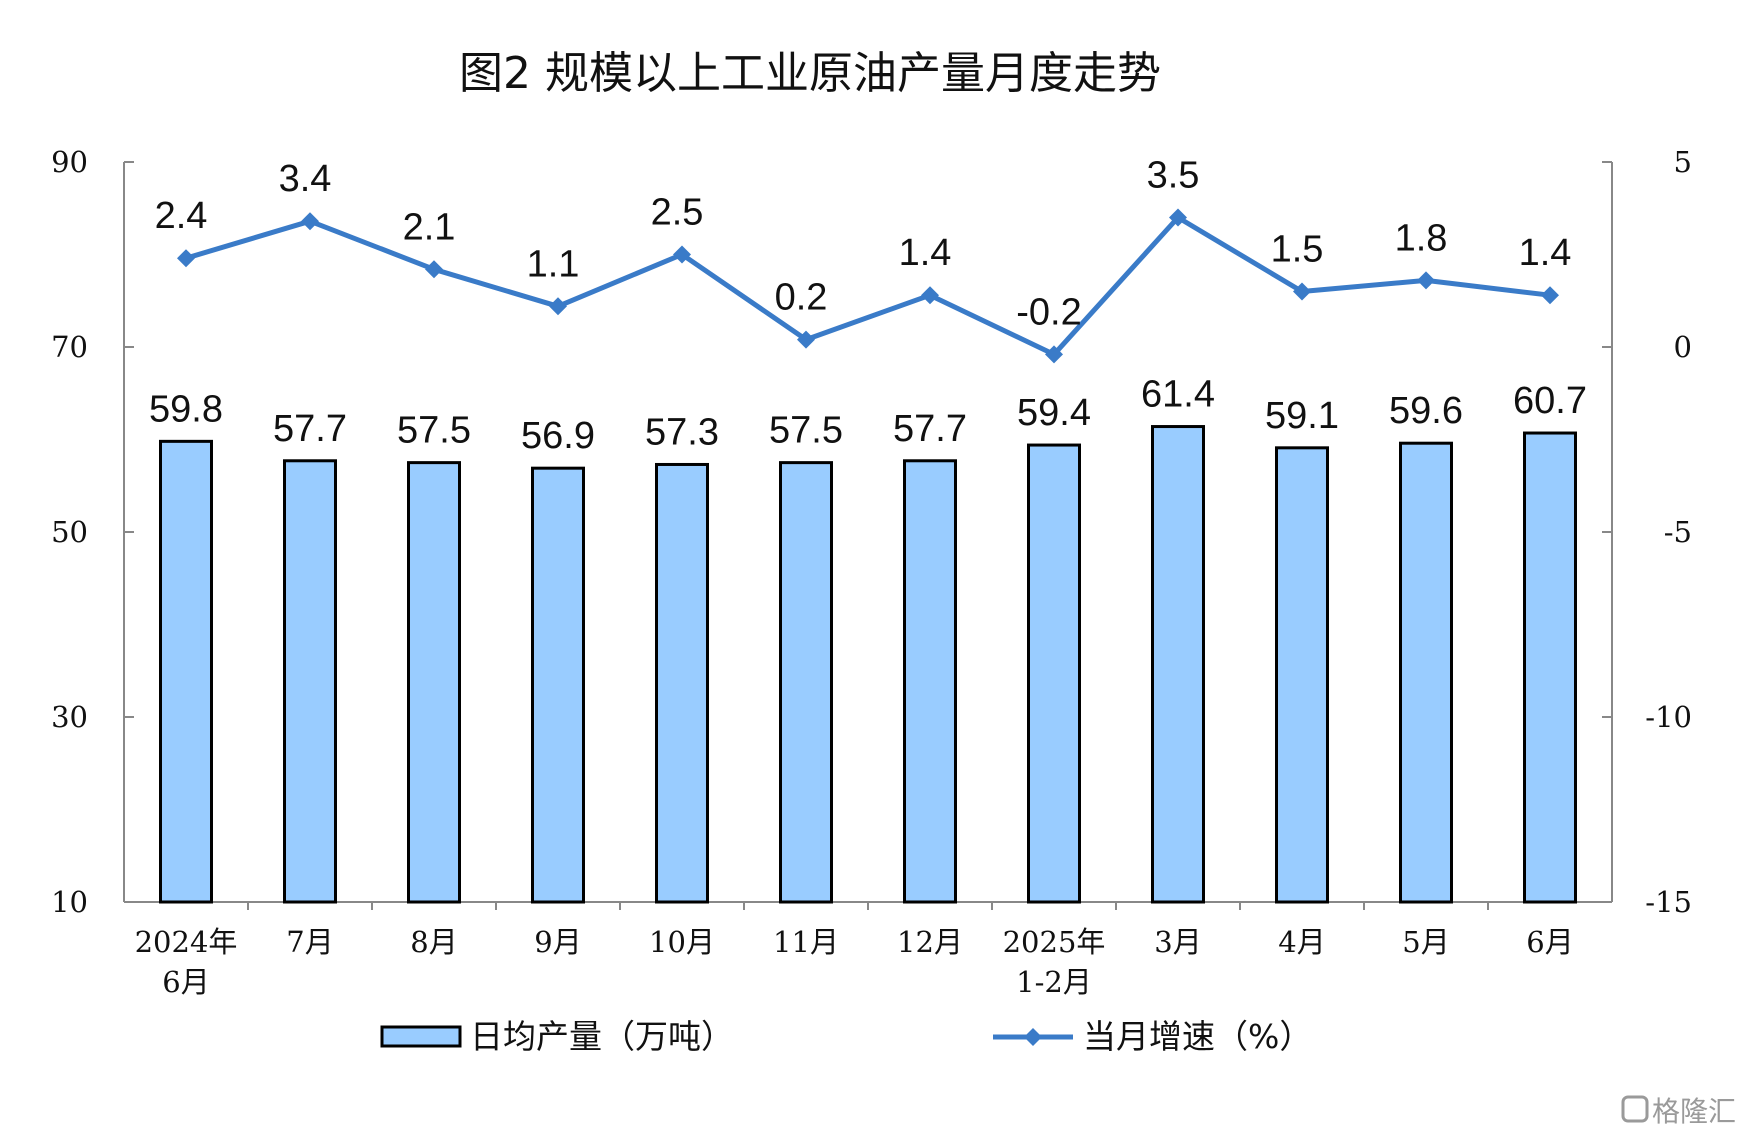 The height and width of the screenshot is (1134, 1737). Describe the element at coordinates (930, 942) in the screenshot. I see `x-tick-label: 12月` at that location.